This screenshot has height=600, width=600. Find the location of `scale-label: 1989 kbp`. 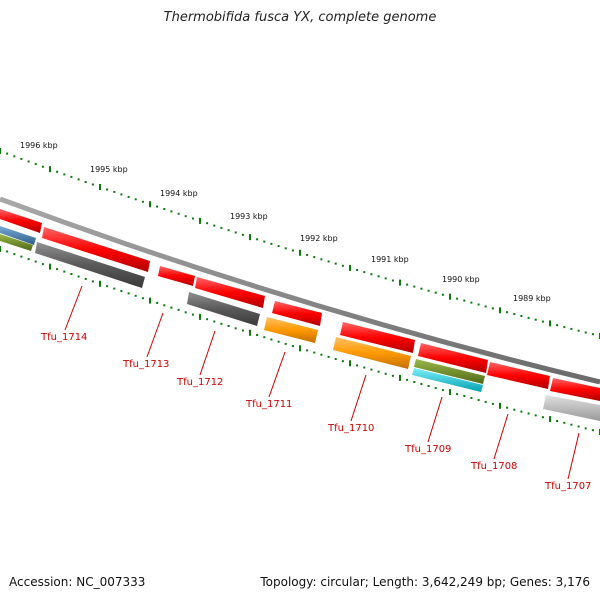

scale-label: 1989 kbp is located at coordinates (532, 298).